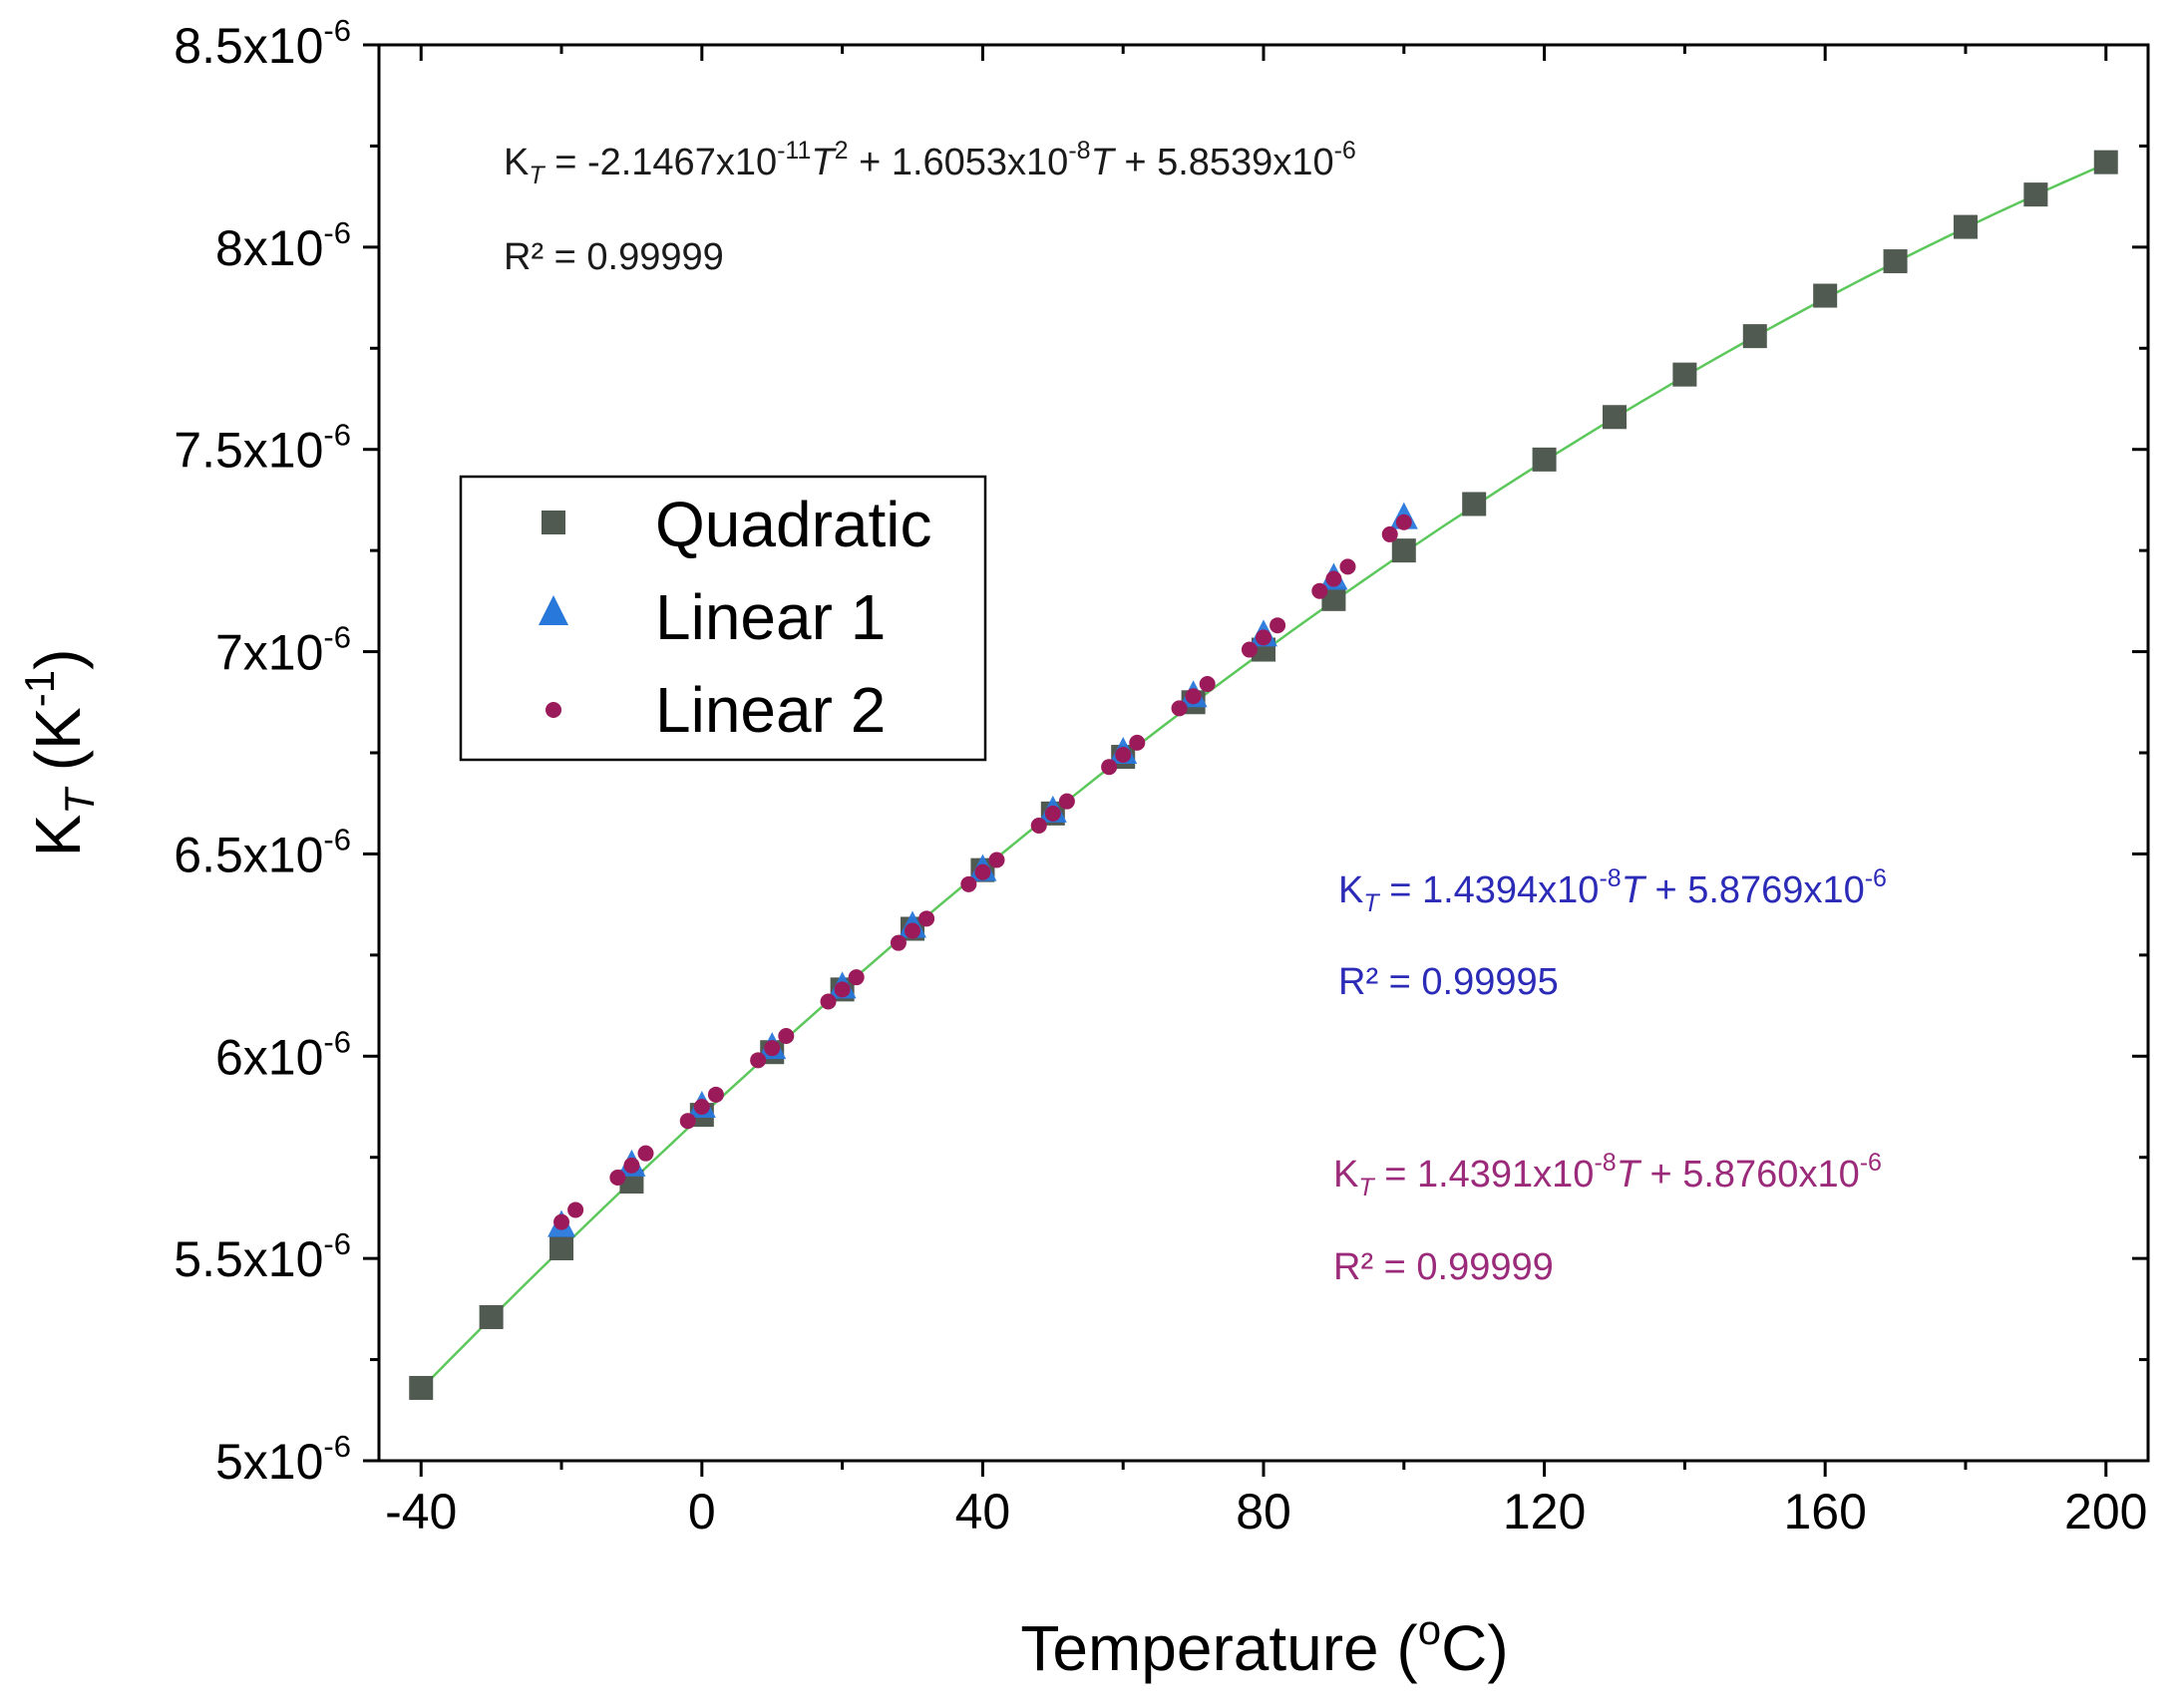  What do you see at coordinates (1612, 891) in the screenshot?
I see `linear1-equation: KT = 1.4394x10-8T + 5.8769x10-6` at bounding box center [1612, 891].